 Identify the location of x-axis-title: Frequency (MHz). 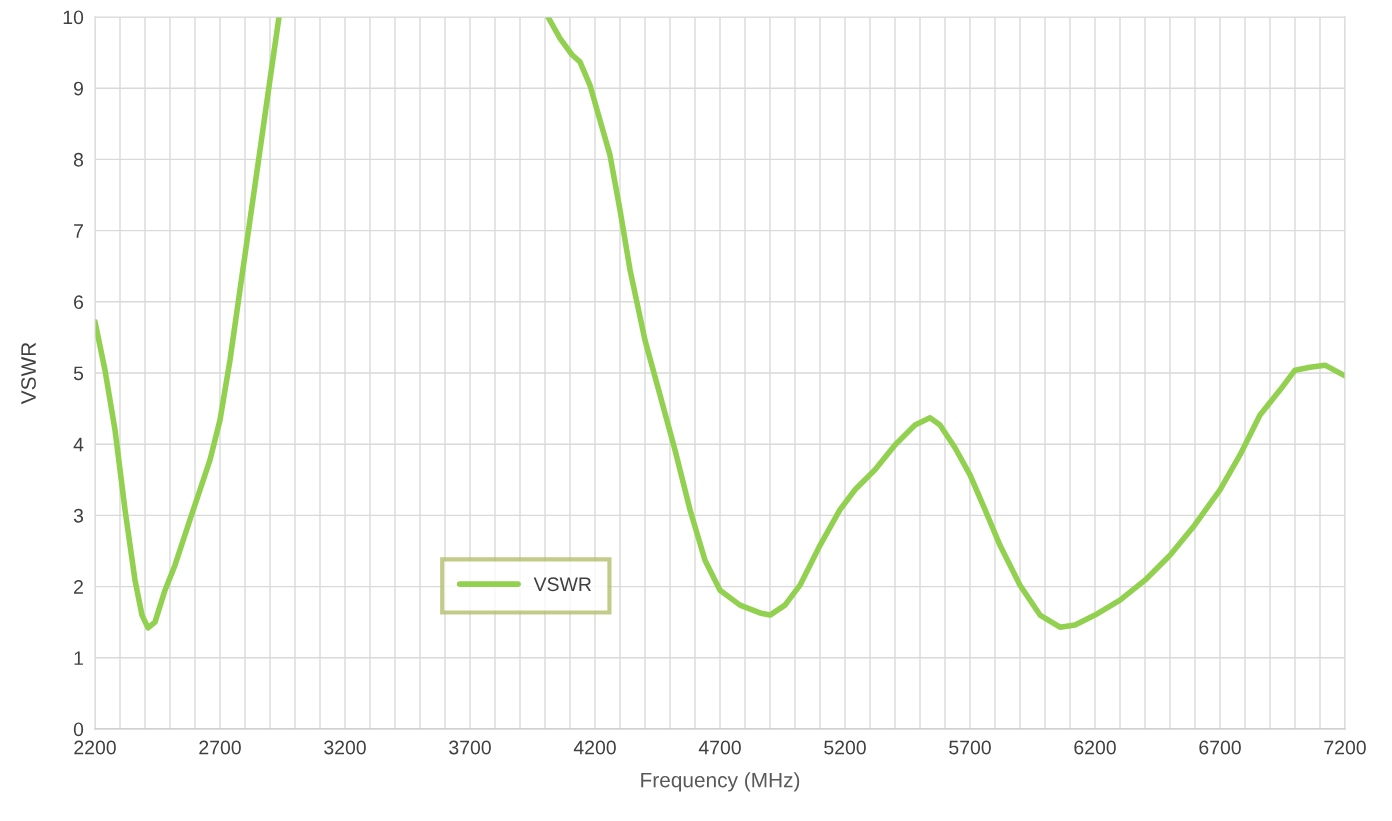
(720, 782).